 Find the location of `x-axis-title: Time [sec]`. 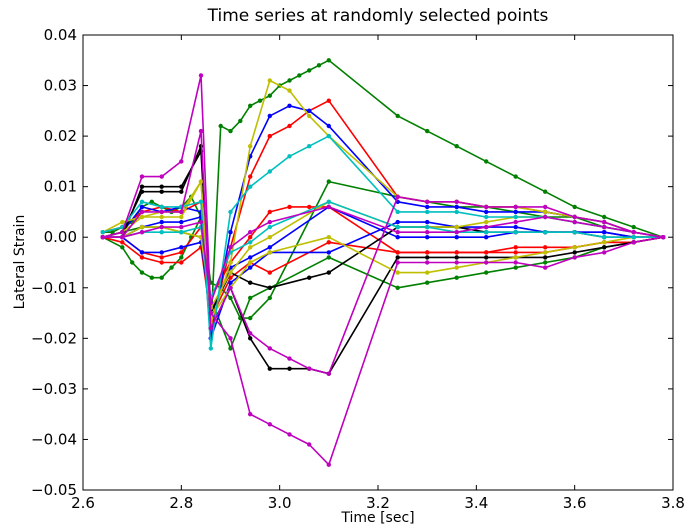

x-axis-title: Time [sec] is located at coordinates (377, 518).